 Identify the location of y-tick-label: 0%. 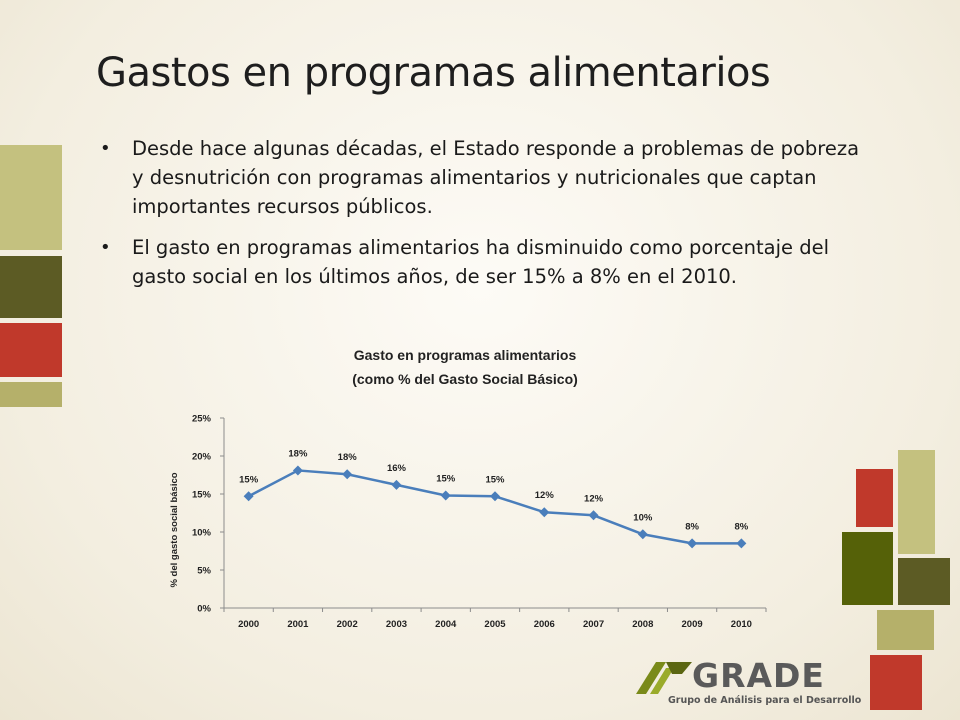
(204, 609).